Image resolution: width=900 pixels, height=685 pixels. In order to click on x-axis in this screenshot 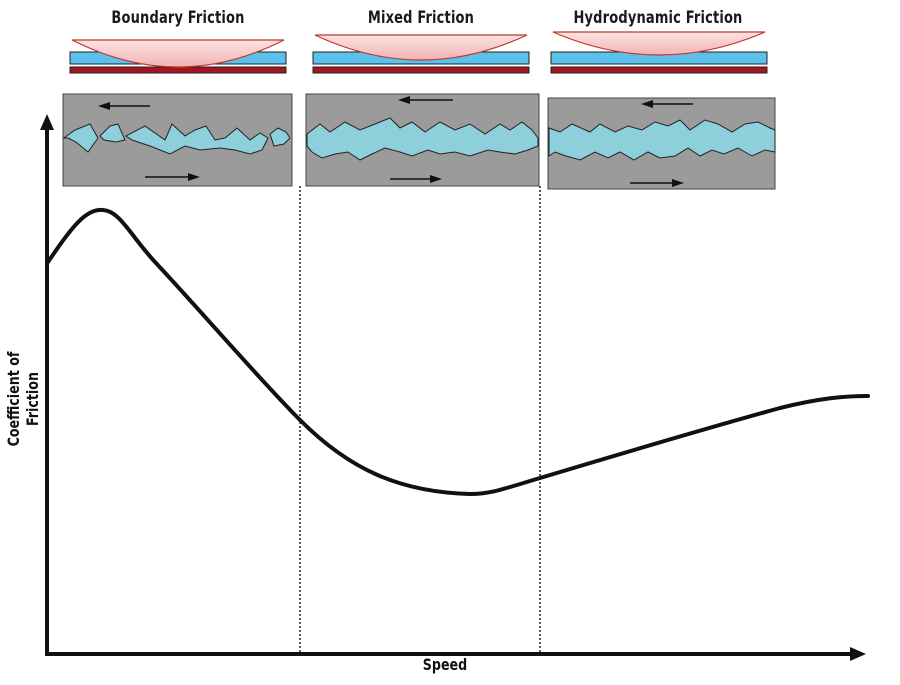, I will do `click(455, 654)`.